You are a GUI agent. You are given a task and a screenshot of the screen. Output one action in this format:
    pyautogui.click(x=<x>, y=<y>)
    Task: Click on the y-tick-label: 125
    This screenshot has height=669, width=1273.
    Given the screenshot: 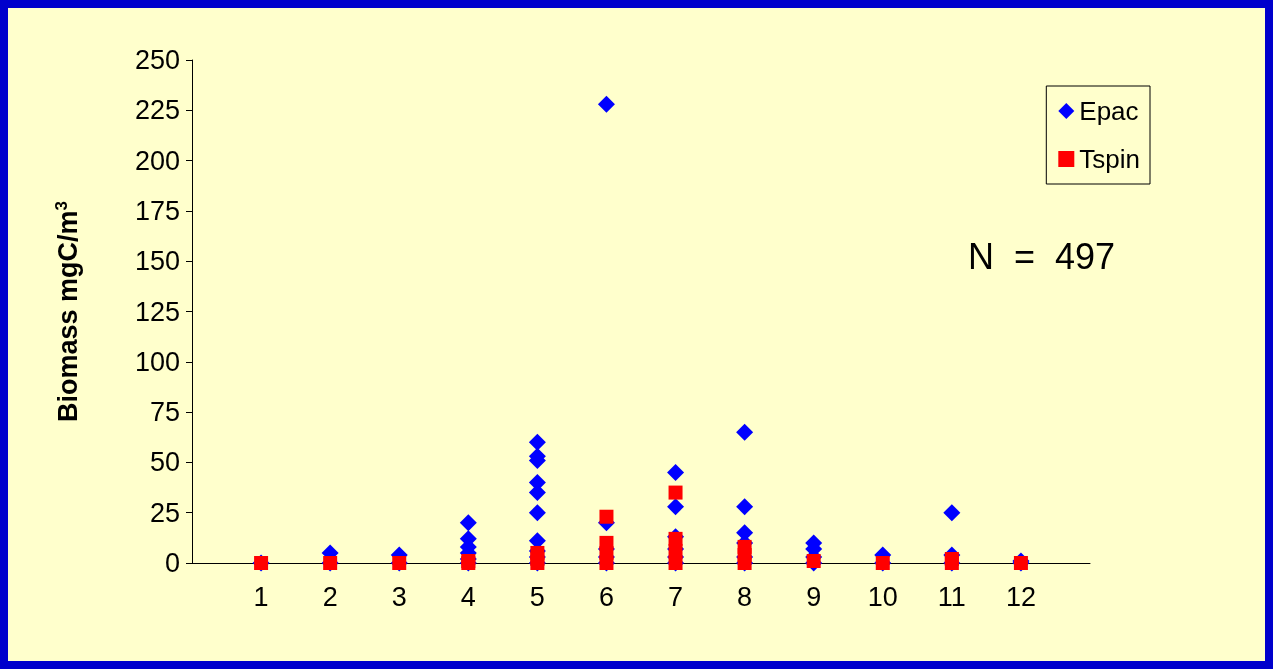 What is the action you would take?
    pyautogui.click(x=157, y=311)
    